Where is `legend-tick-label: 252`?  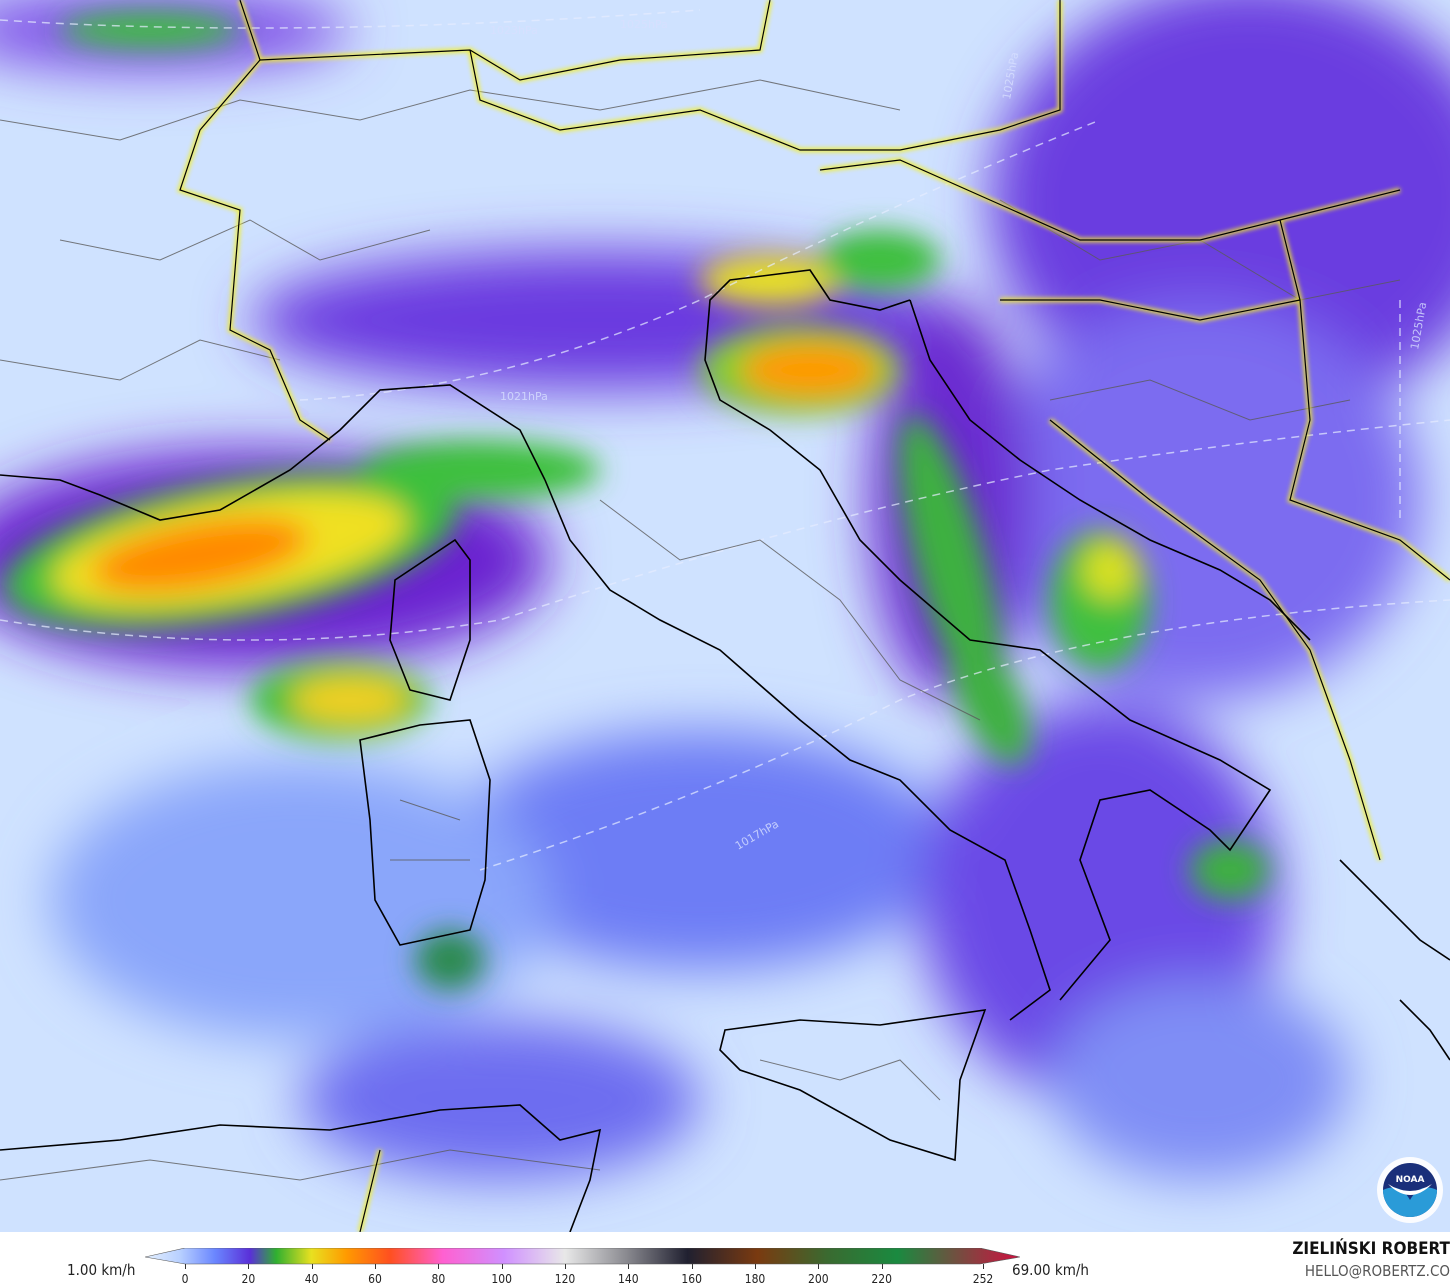
legend-tick-label: 252 is located at coordinates (983, 1279).